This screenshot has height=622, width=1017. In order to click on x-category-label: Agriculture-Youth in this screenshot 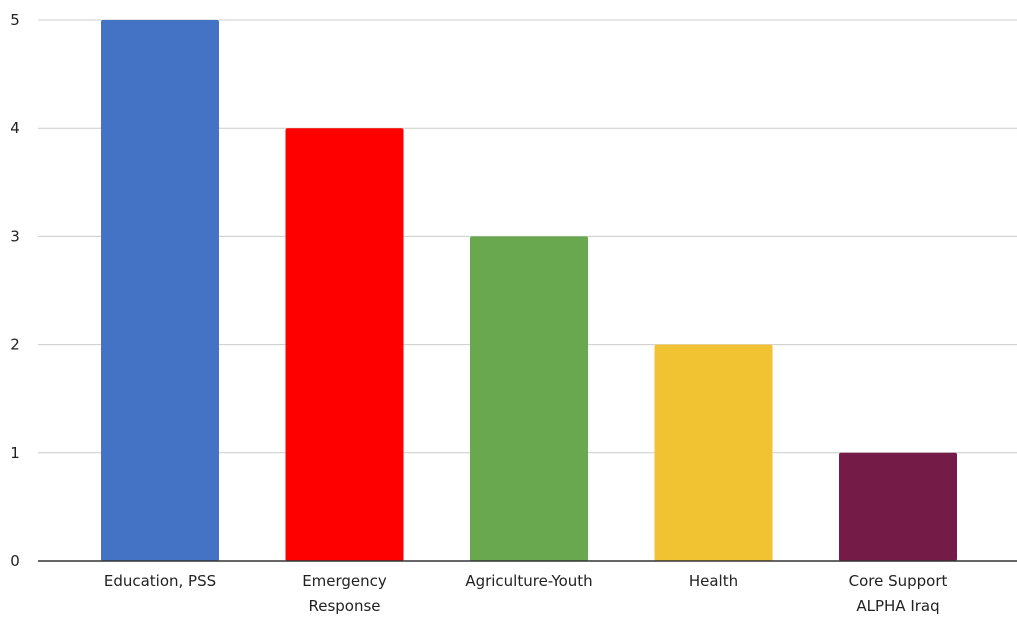, I will do `click(528, 581)`.